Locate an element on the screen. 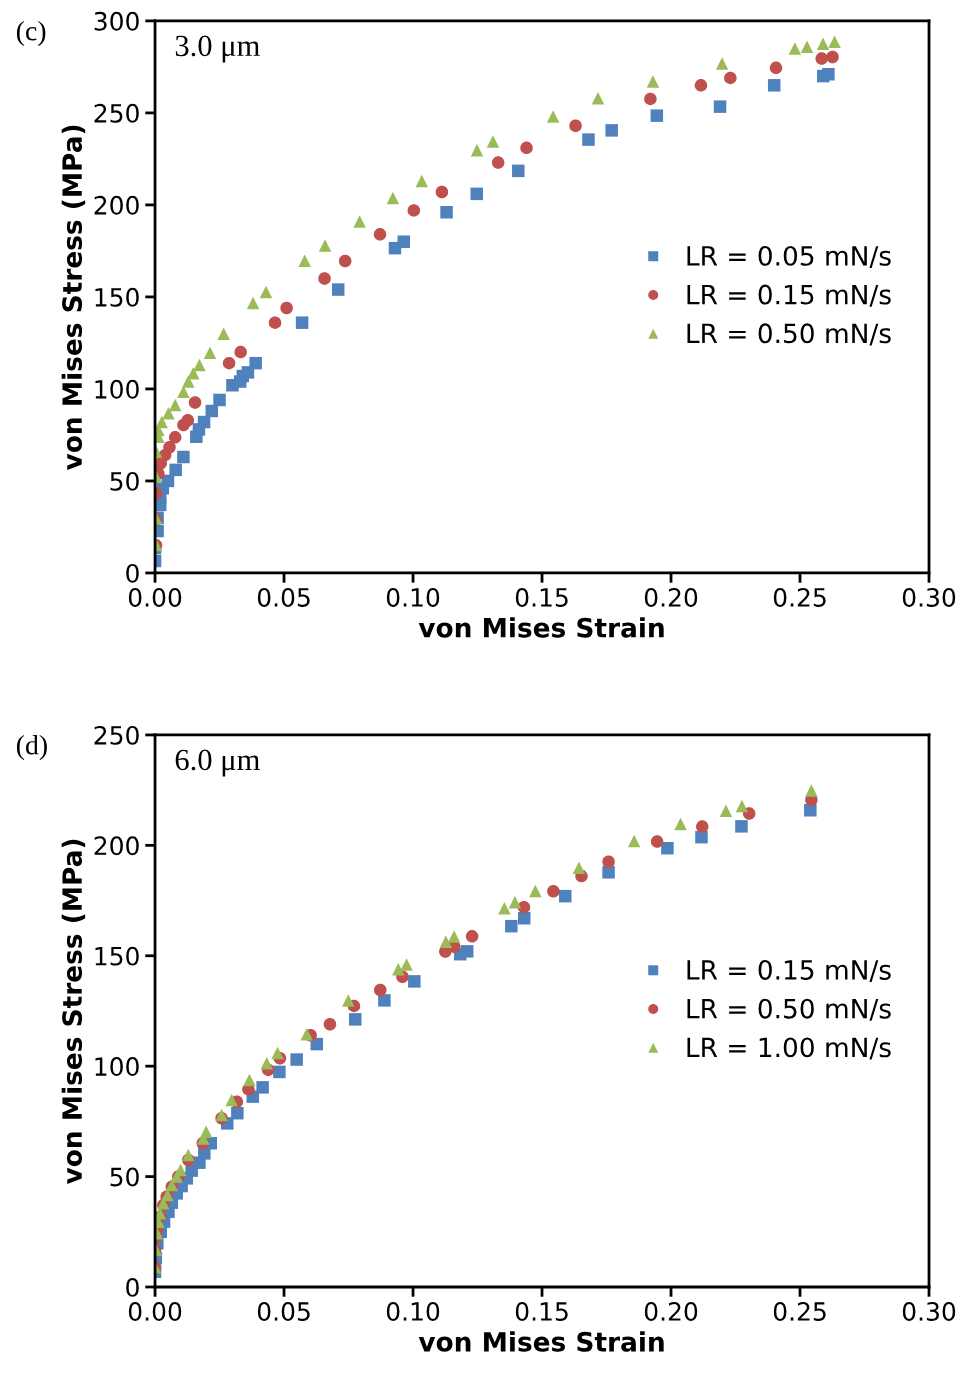 This screenshot has width=966, height=1393. x-tick-label: 0.20 is located at coordinates (671, 597).